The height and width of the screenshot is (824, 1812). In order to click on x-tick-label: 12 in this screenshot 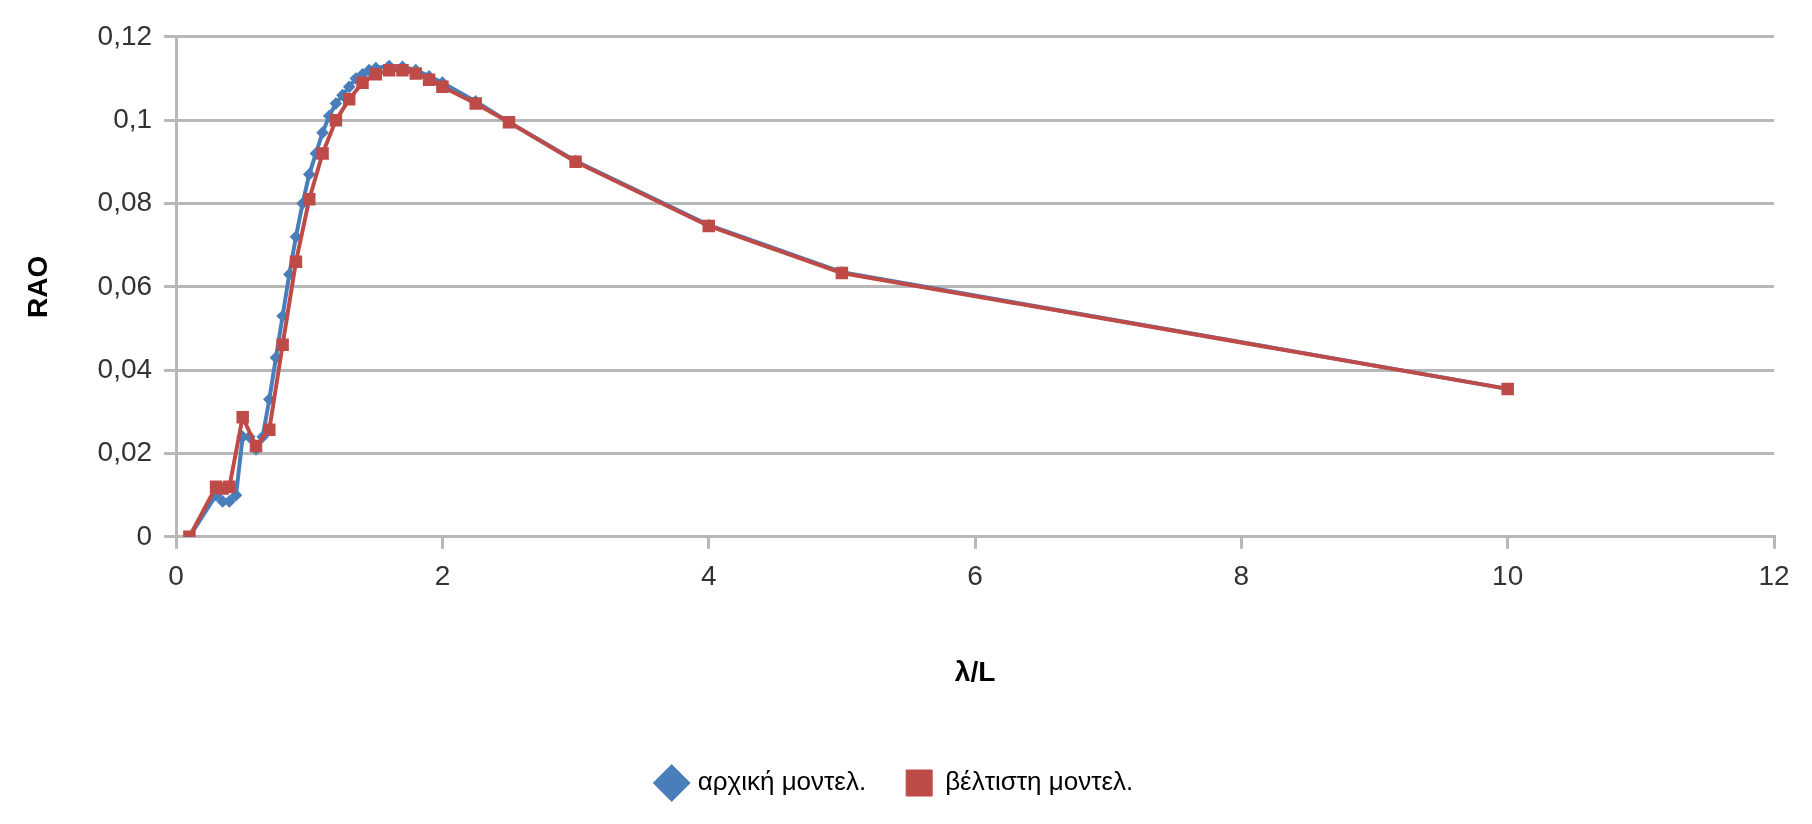, I will do `click(1774, 576)`.